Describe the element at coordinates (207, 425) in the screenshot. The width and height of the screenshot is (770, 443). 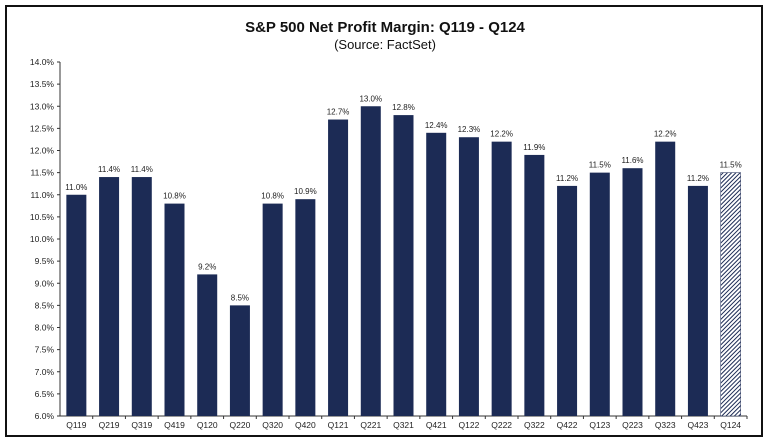
I see `x-tick-label: Q120` at that location.